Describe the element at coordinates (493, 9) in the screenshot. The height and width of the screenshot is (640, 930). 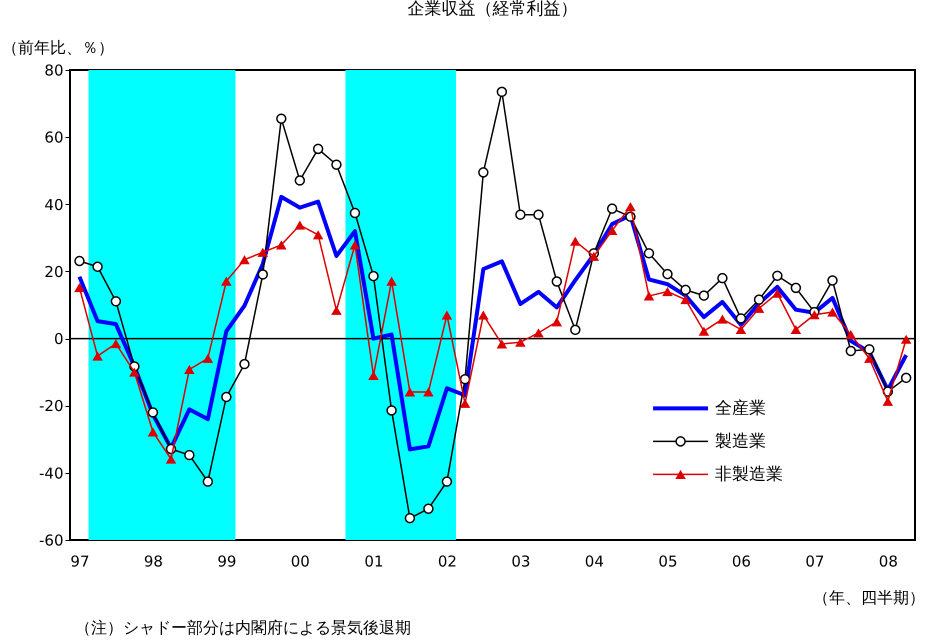
I see `chart-title: 企業収益（経常利益）` at that location.